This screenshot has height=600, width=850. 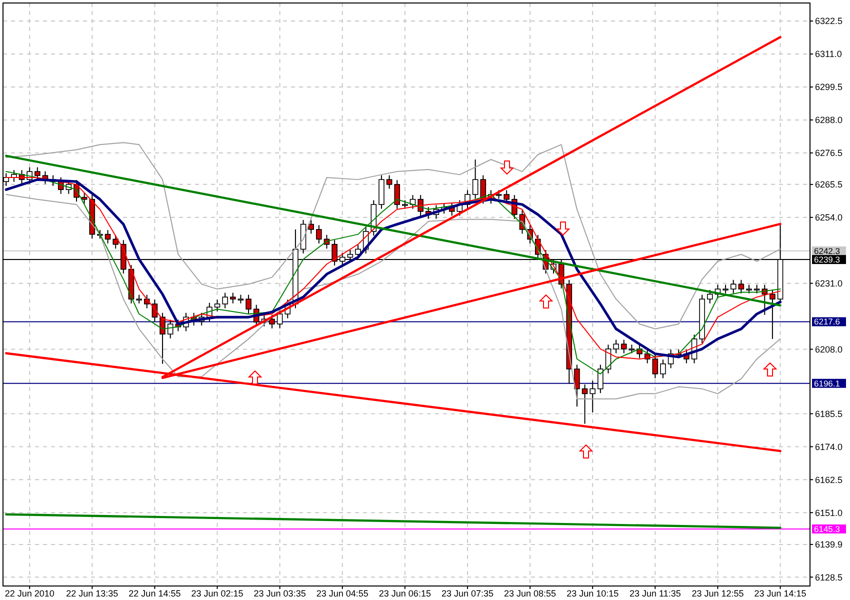 What do you see at coordinates (827, 383) in the screenshot?
I see `ref-line-label: 6196.1` at bounding box center [827, 383].